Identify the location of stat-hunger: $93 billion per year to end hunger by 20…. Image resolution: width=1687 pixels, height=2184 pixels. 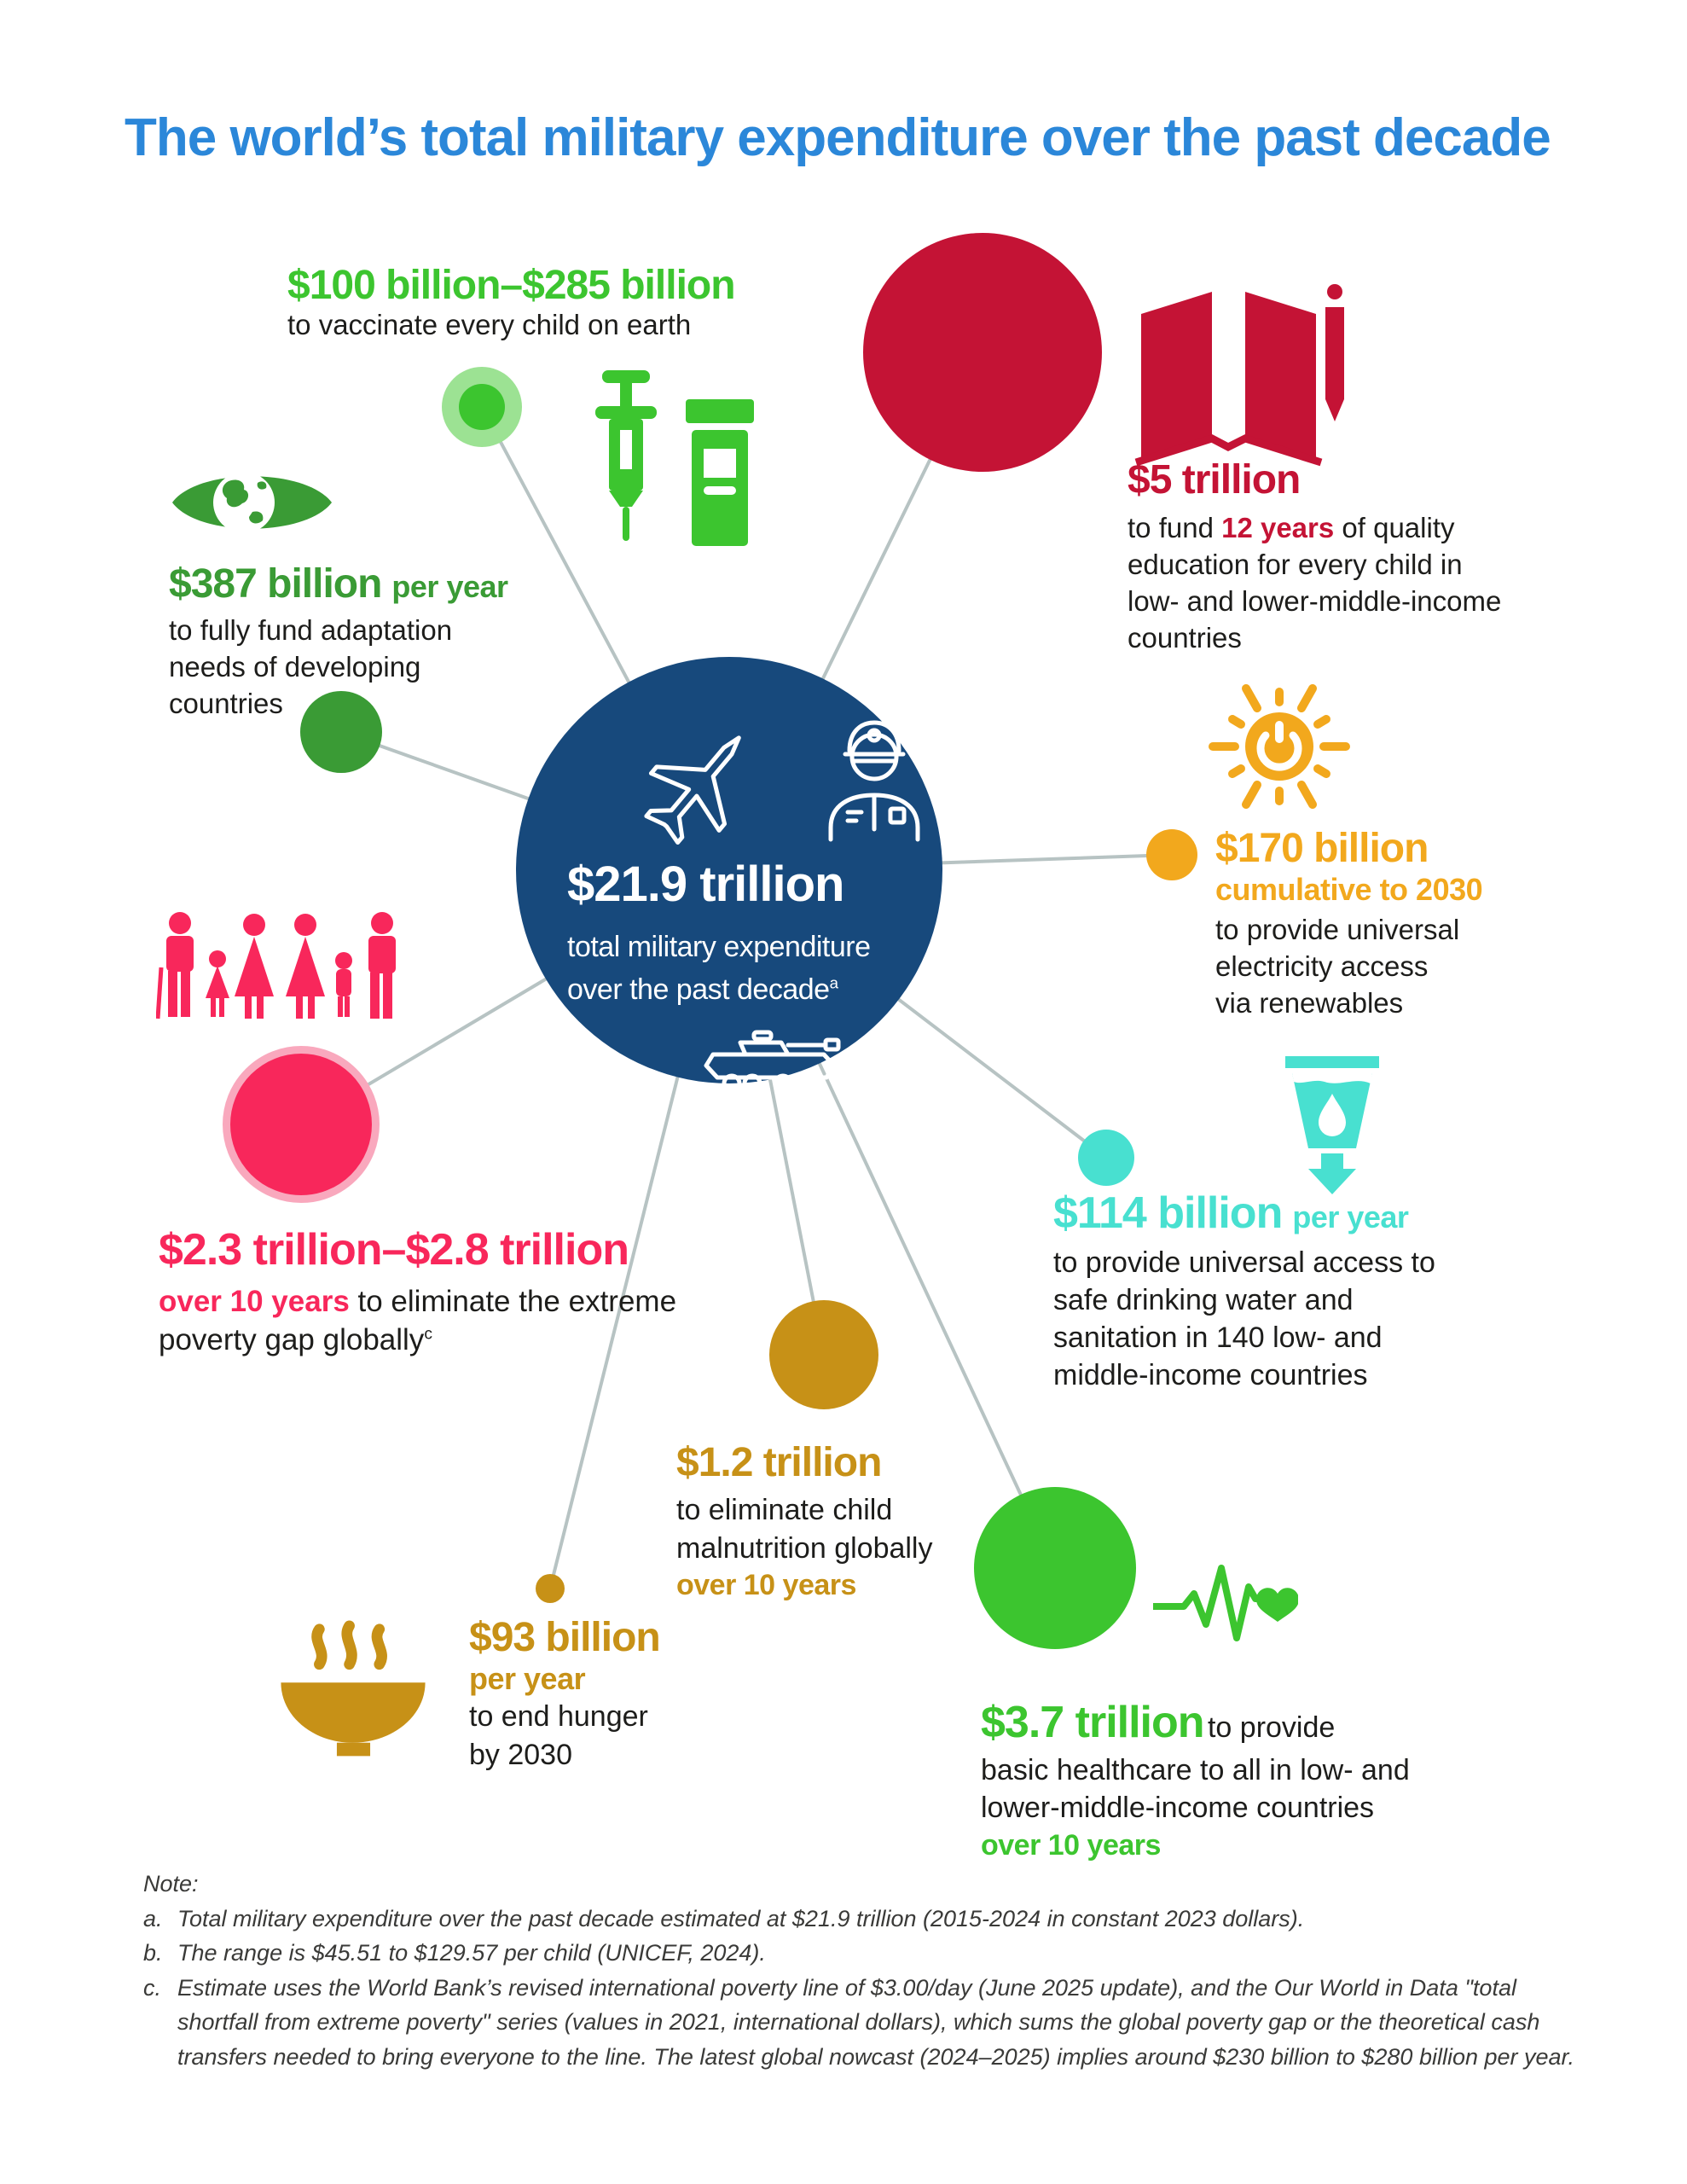
(565, 1695).